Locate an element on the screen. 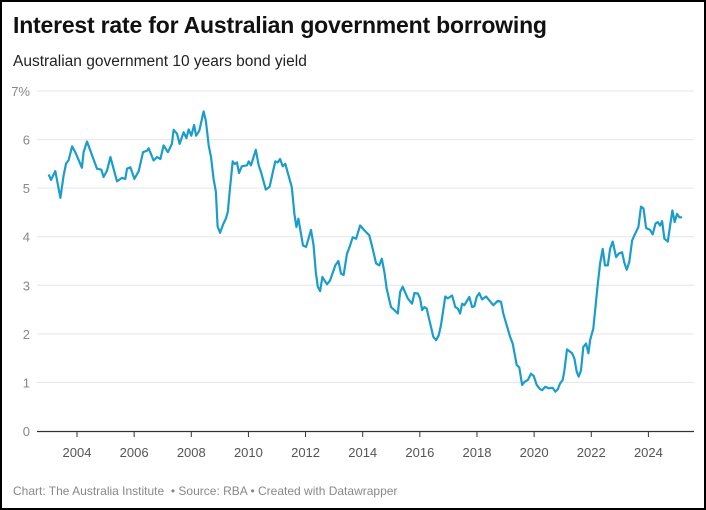 The image size is (706, 510). footer-source: Source: RBA is located at coordinates (213, 491).